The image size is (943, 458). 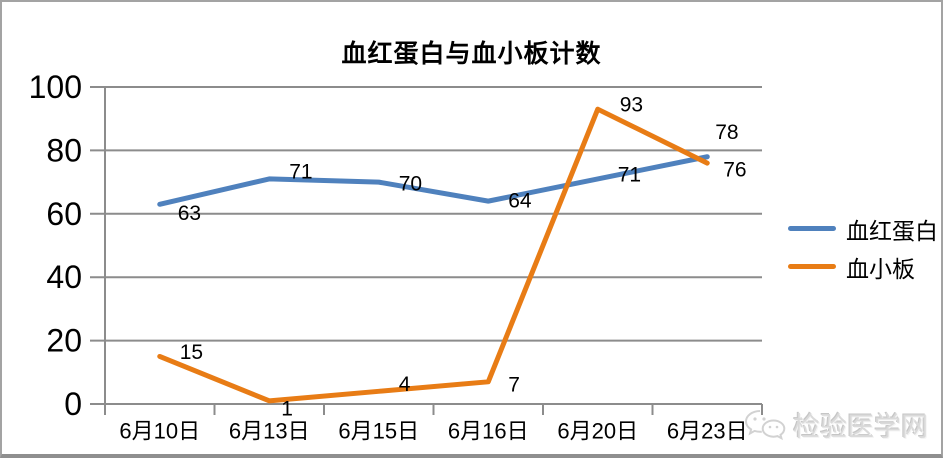 What do you see at coordinates (631, 105) in the screenshot?
I see `data-label-platelet: 93` at bounding box center [631, 105].